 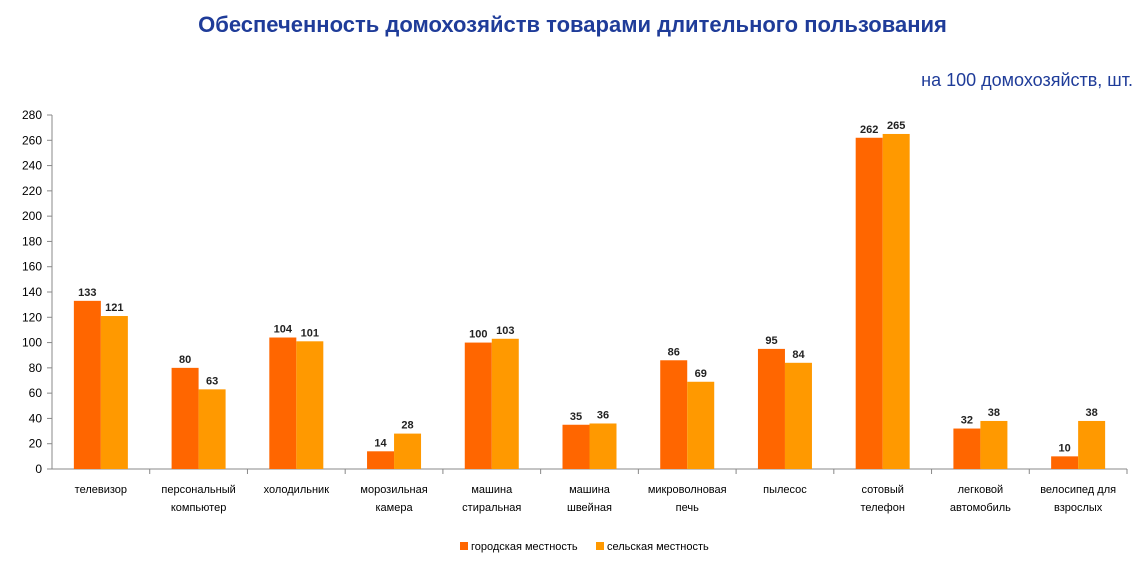 I want to click on data-label: 103, so click(x=505, y=331).